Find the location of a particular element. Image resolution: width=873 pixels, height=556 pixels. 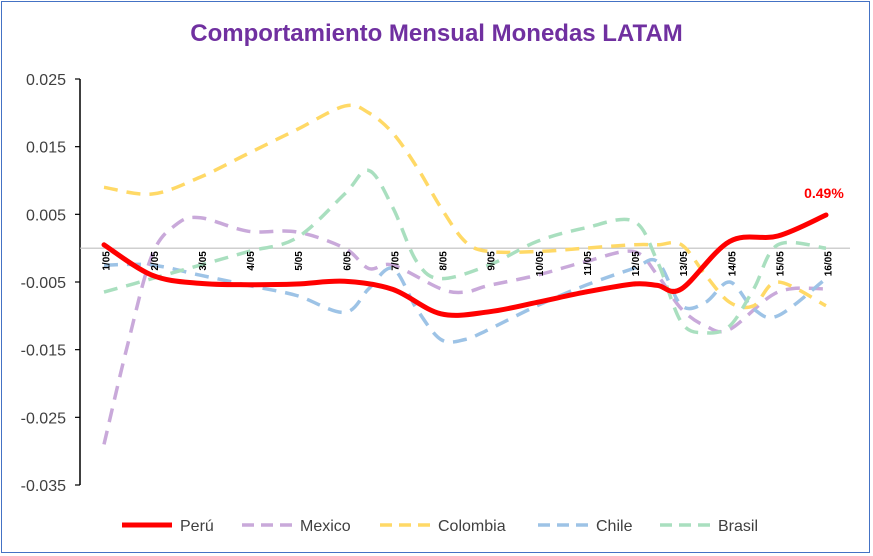

y-tick-label: -0.025 is located at coordinates (43, 418).